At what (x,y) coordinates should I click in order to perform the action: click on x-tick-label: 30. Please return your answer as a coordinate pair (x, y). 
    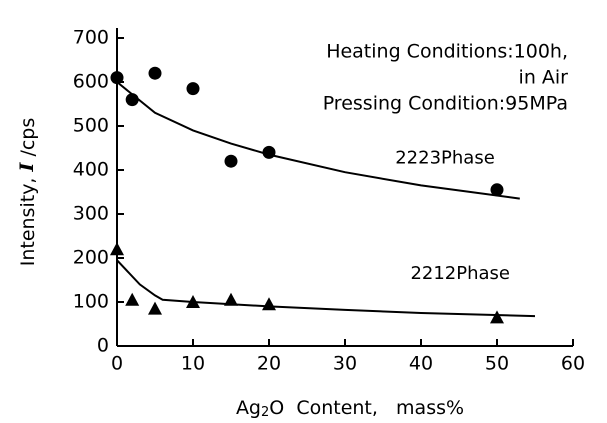
    Looking at the image, I should click on (345, 364).